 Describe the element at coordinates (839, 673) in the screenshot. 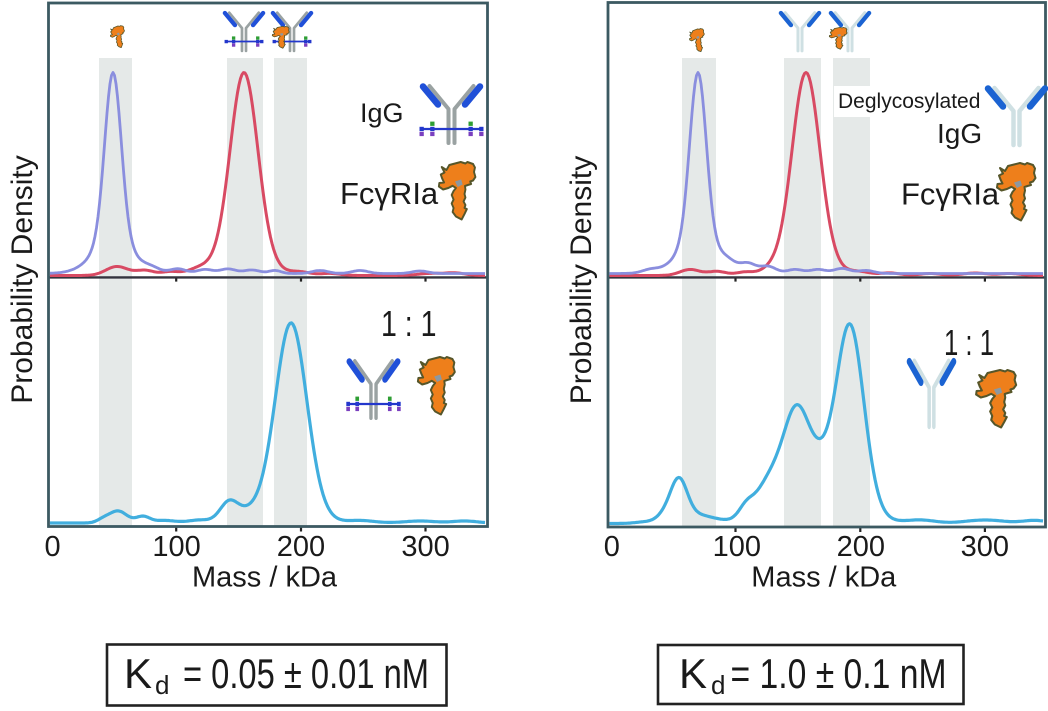

I see `svg-text: = 1.0 ± 0.1 nM` at that location.